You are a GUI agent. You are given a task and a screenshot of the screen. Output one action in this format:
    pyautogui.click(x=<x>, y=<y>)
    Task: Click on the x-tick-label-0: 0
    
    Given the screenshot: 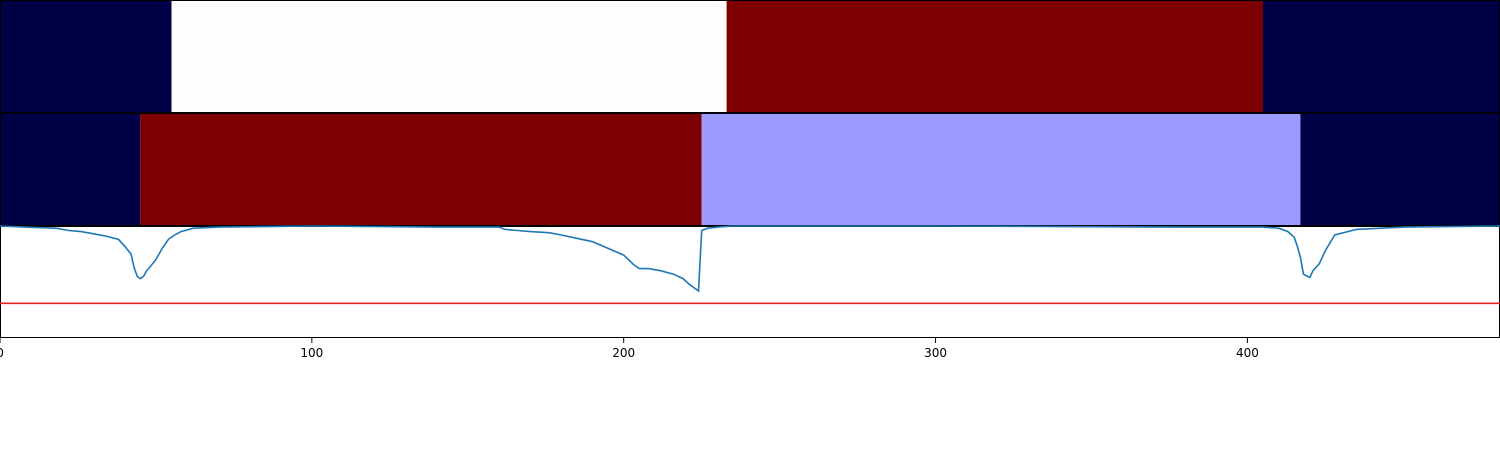 What is the action you would take?
    pyautogui.click(x=2, y=353)
    